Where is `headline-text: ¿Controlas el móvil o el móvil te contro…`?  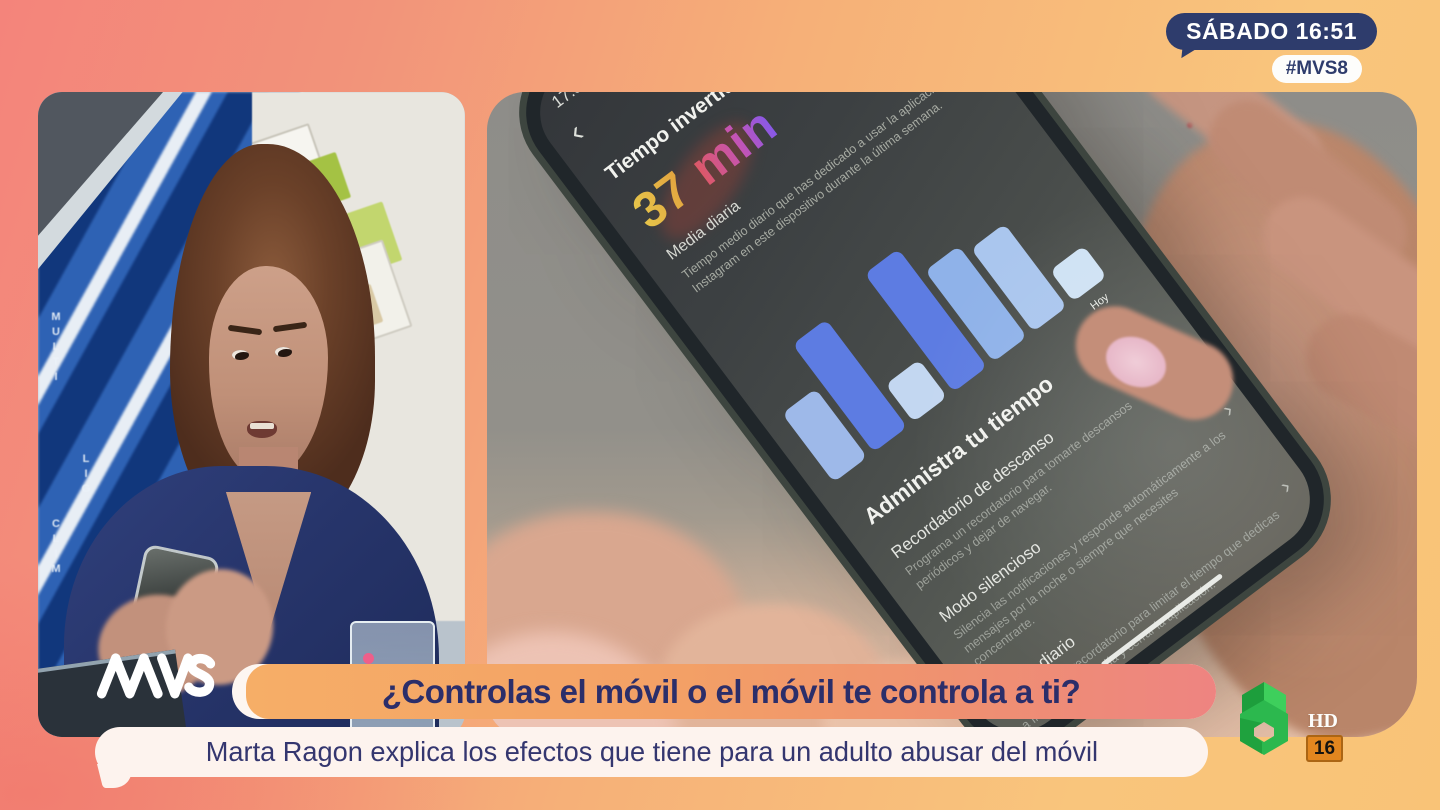 headline-text: ¿Controlas el móvil o el móvil te contro… is located at coordinates (731, 691).